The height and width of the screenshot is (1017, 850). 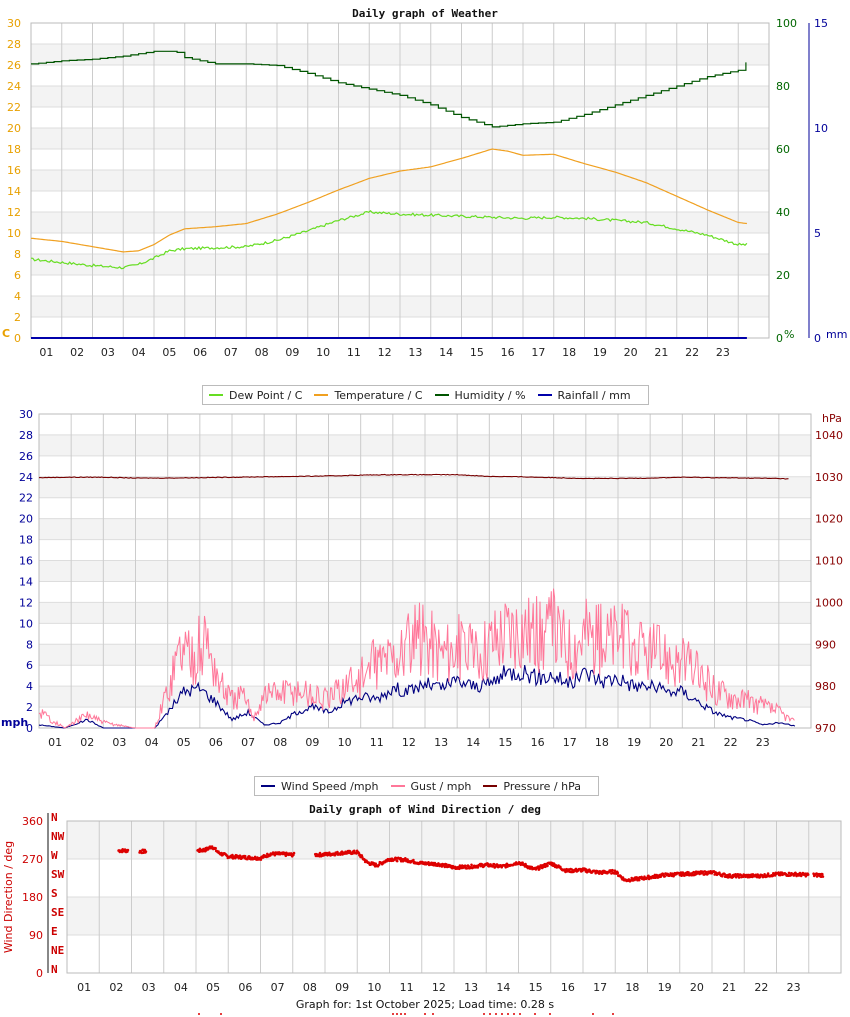 What do you see at coordinates (184, 742) in the screenshot?
I see `x-tick-label: 05` at bounding box center [184, 742].